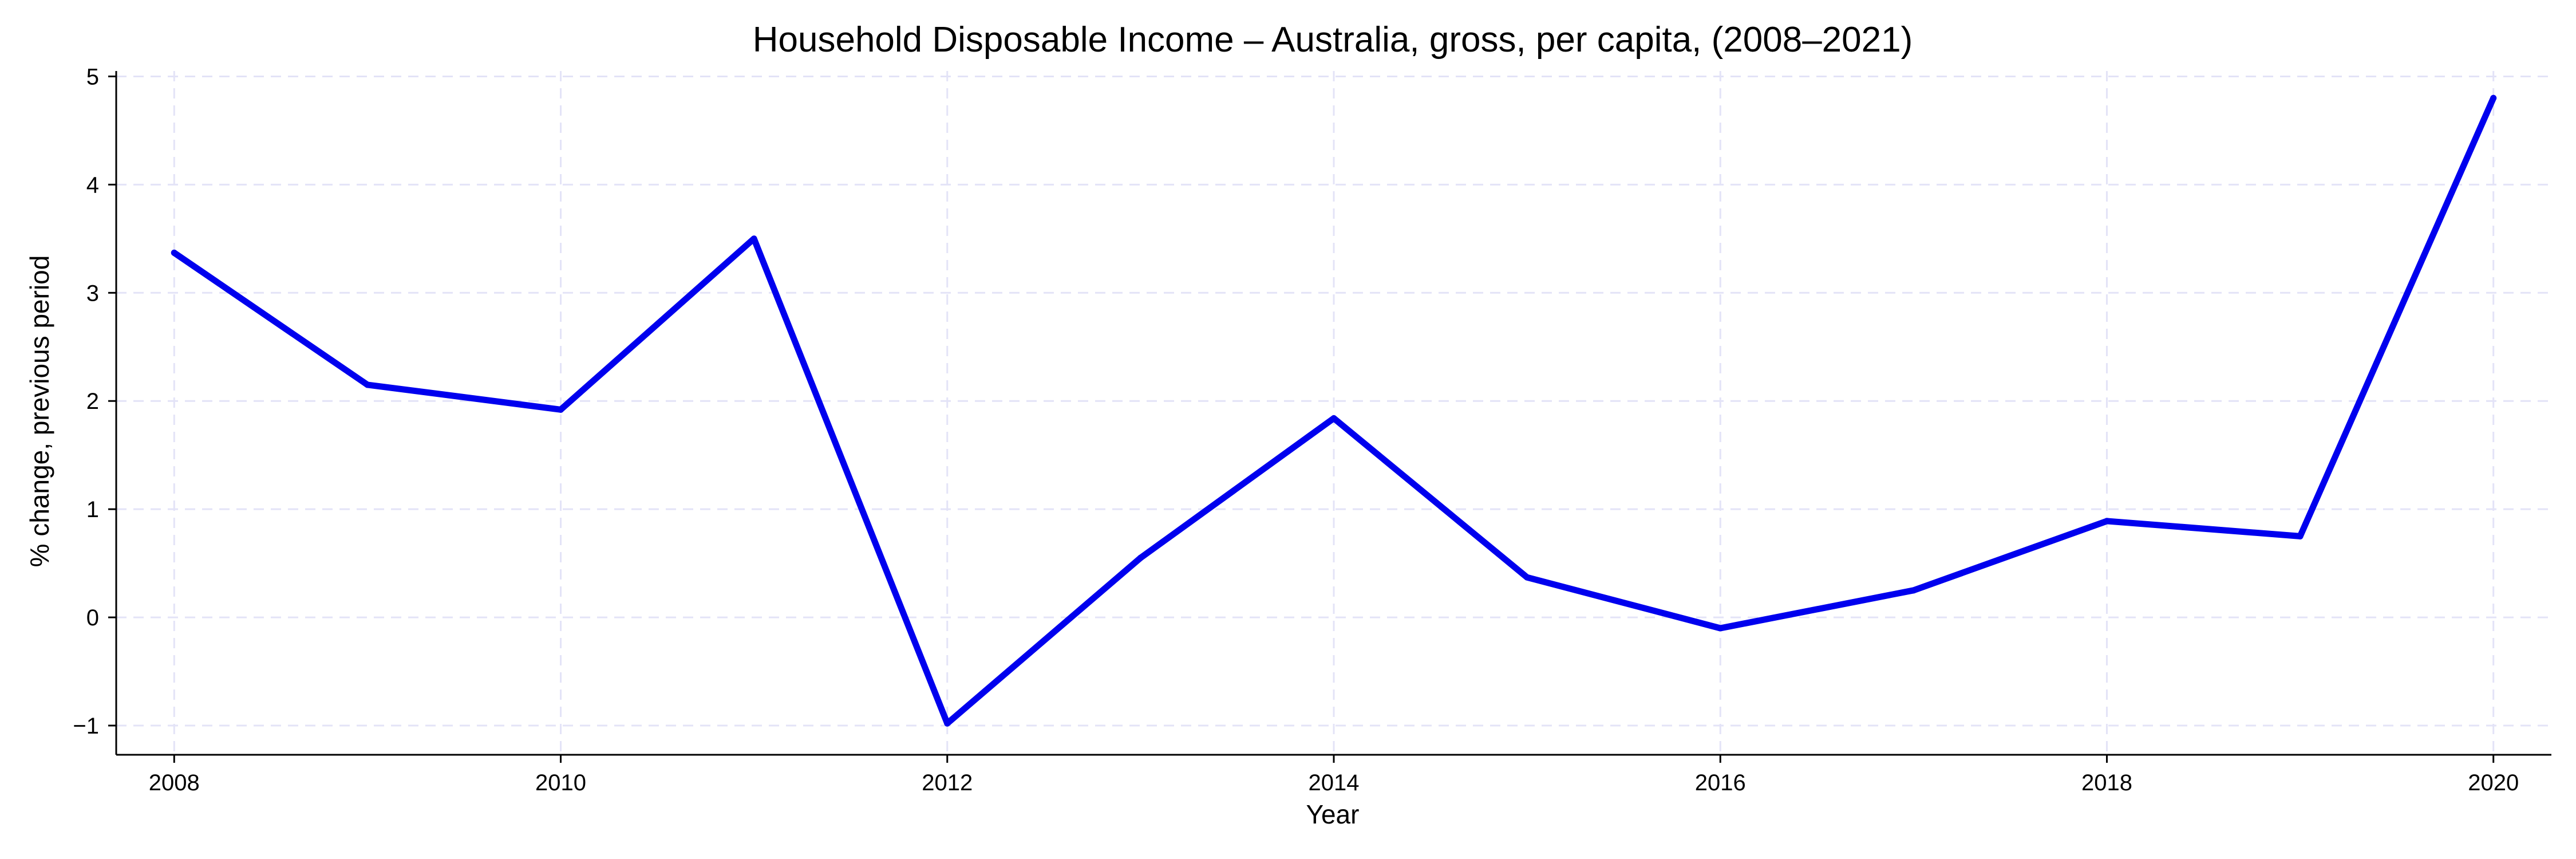  What do you see at coordinates (1720, 782) in the screenshot?
I see `x-tick-label: 2016` at bounding box center [1720, 782].